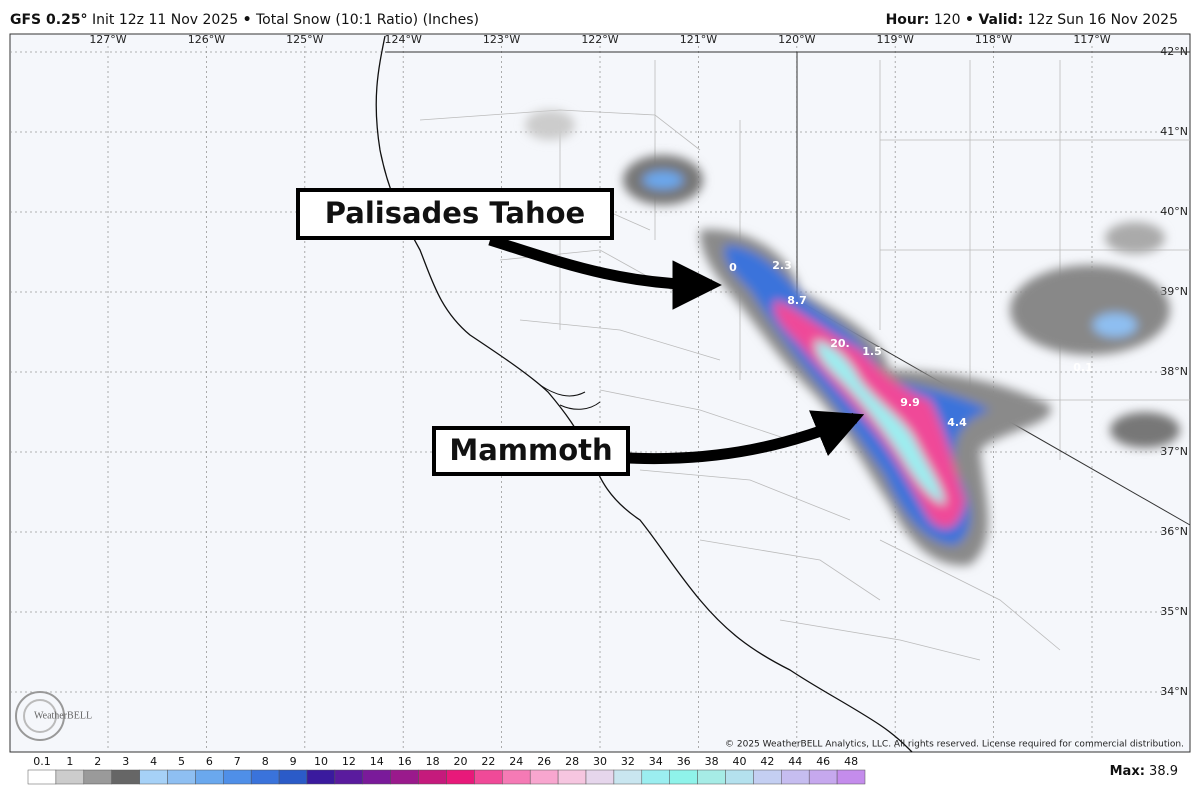 This screenshot has height=800, width=1200. Describe the element at coordinates (570, 397) in the screenshot. I see `bay` at that location.